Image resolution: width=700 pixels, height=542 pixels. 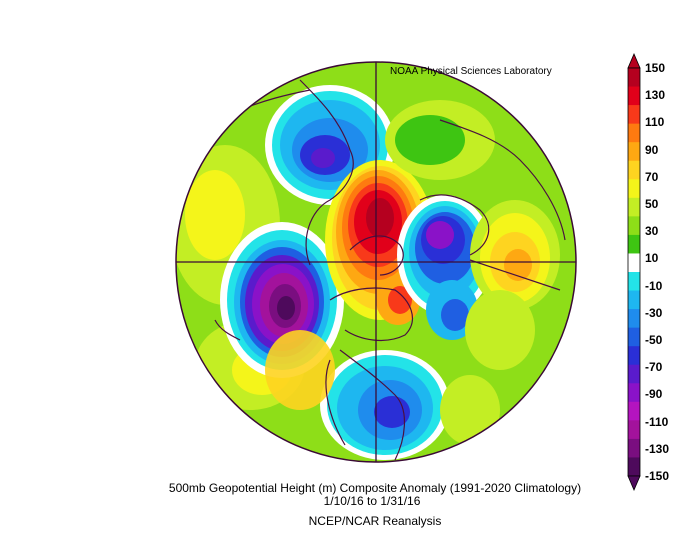 What do you see at coordinates (654, 340) in the screenshot?
I see `colorbar-tick-label: -50` at bounding box center [654, 340].